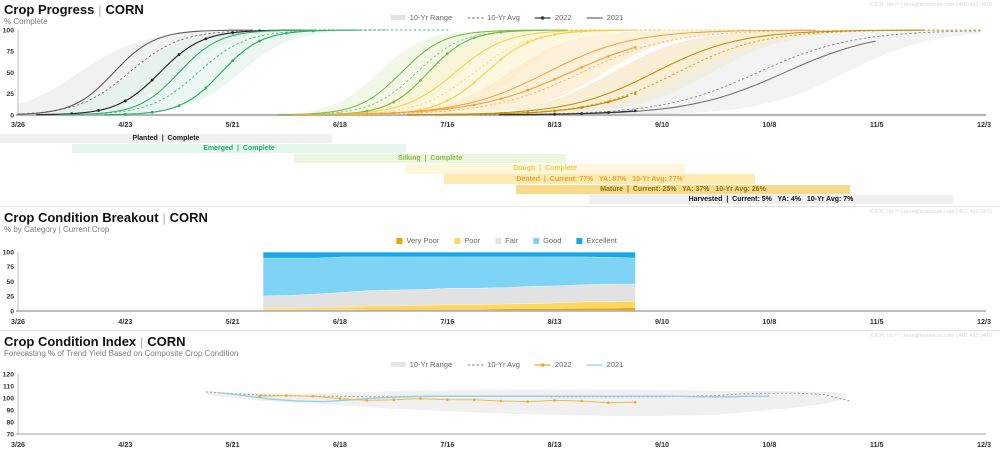 The image size is (1000, 458). I want to click on range-band-emerged, so click(208, 72).